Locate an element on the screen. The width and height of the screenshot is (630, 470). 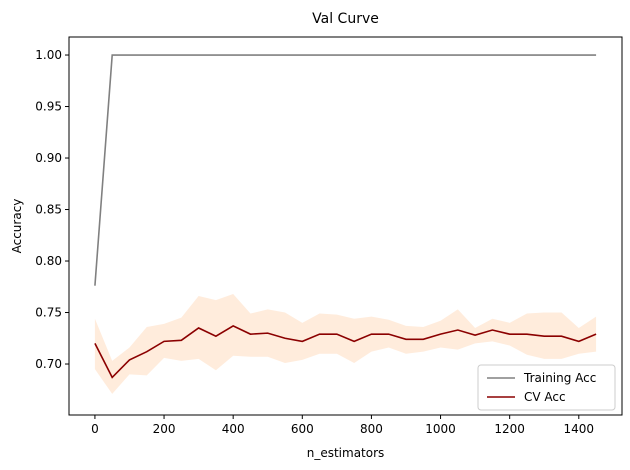
x-axis-label: n_estimators is located at coordinates (346, 453).